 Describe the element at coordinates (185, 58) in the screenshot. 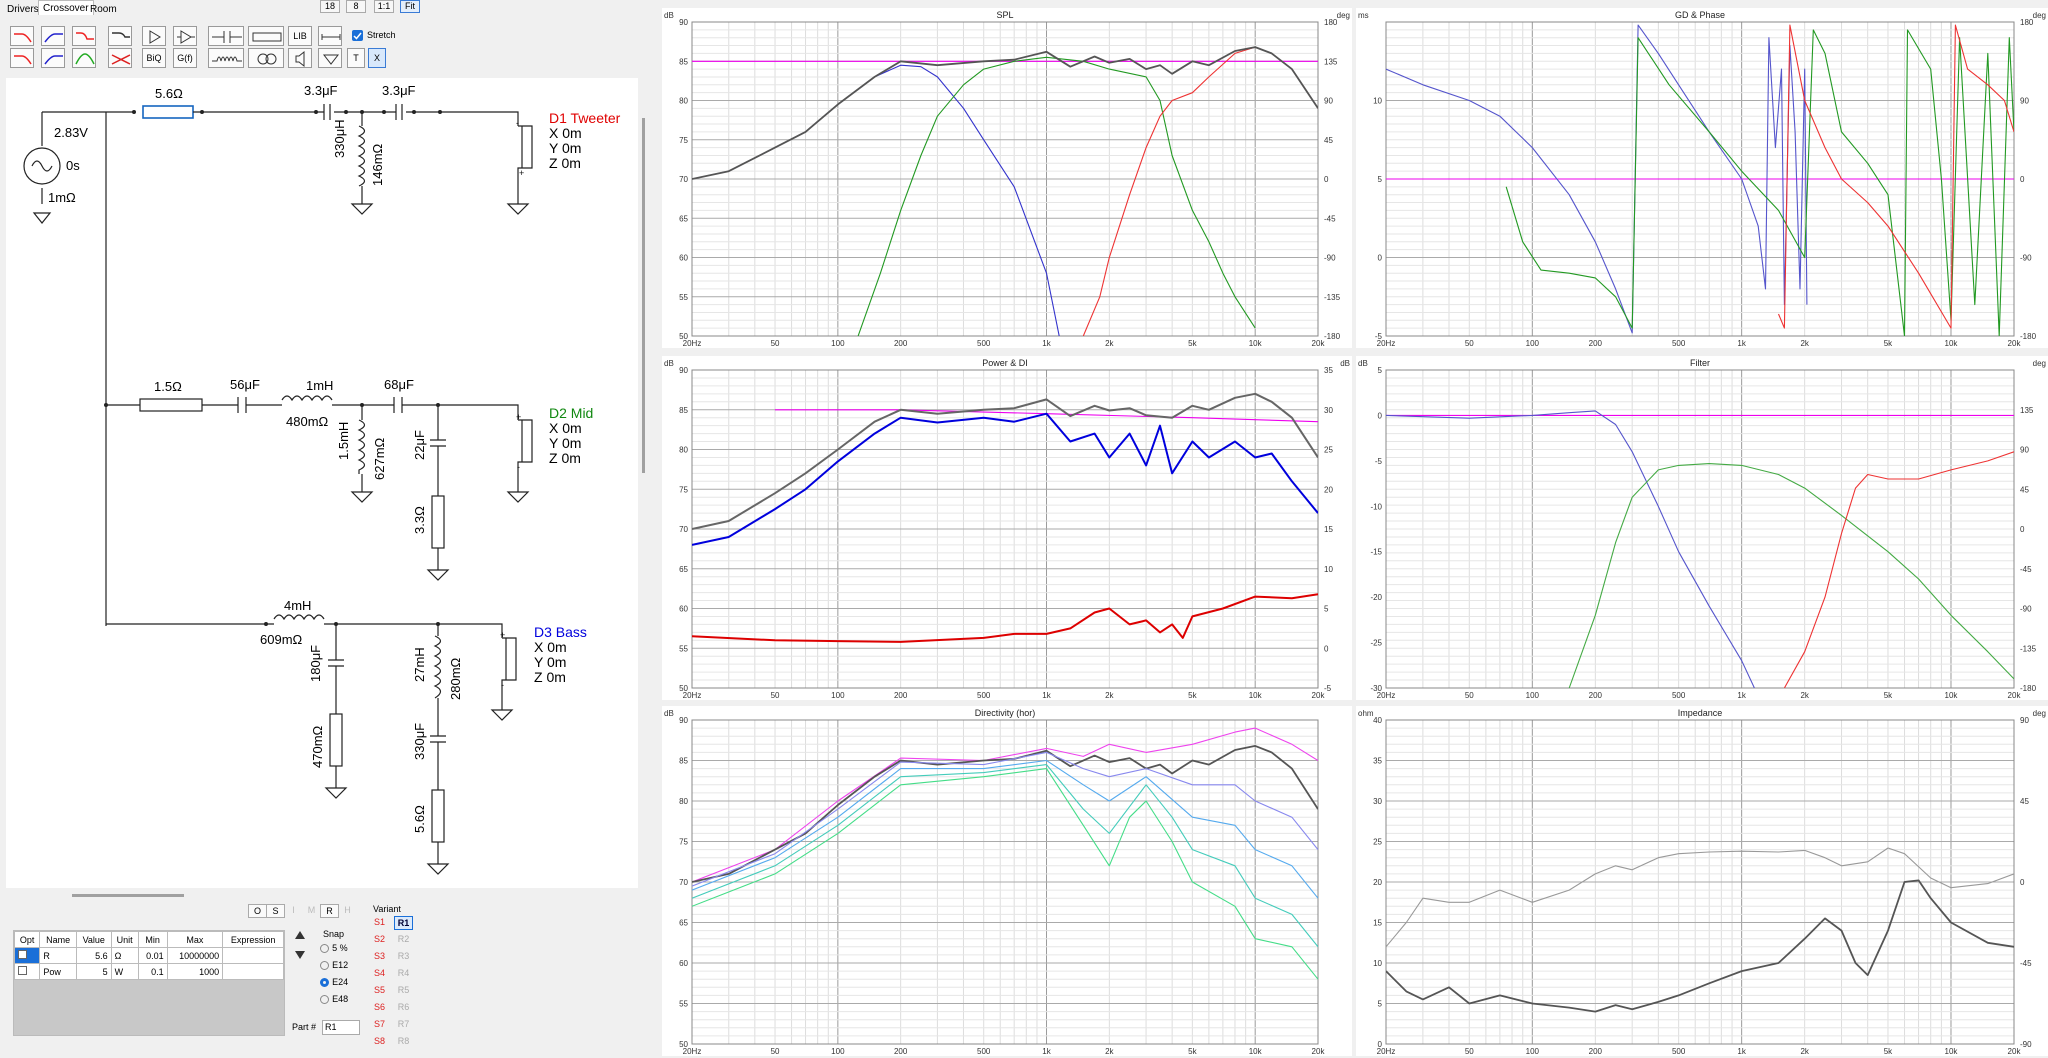

I see `transfer-function-button: G(f)` at that location.